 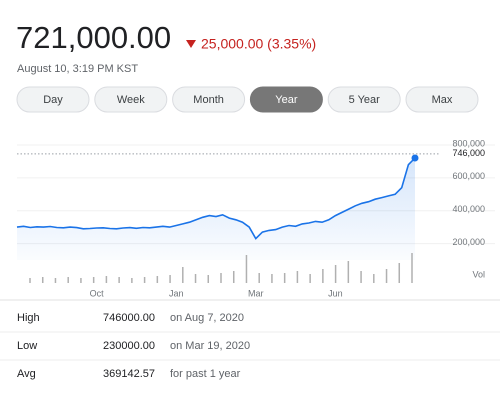 I want to click on stat-name: Low, so click(x=27, y=346).